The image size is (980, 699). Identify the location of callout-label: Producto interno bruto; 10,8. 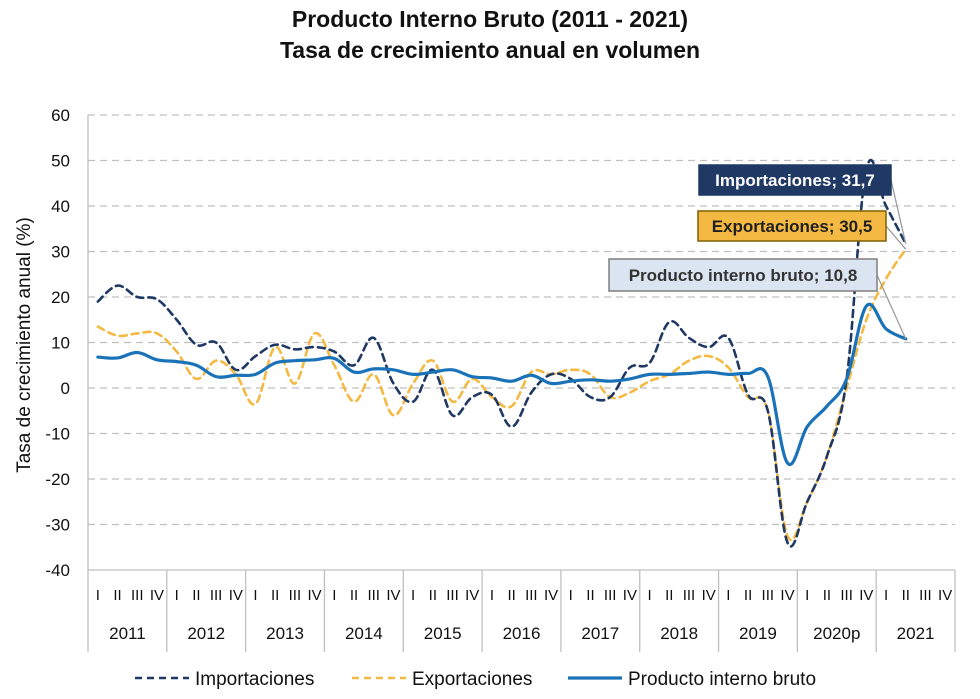
(743, 275).